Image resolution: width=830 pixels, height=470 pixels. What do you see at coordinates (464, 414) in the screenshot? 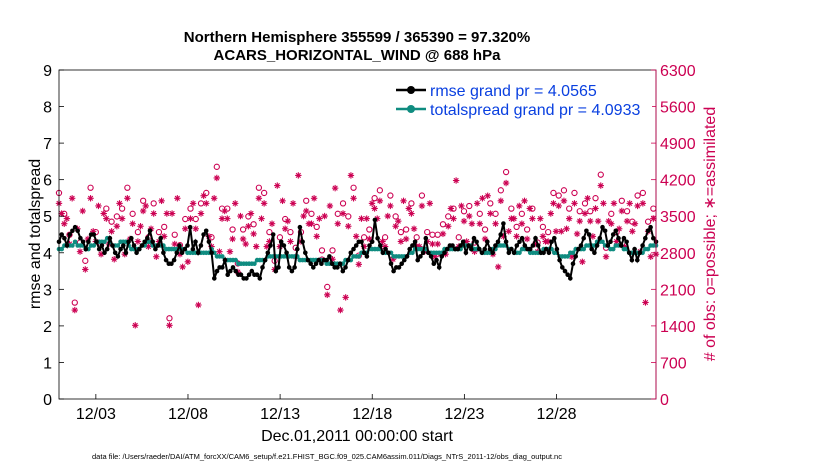
I see `x-tick-label: 12/23` at bounding box center [464, 414].